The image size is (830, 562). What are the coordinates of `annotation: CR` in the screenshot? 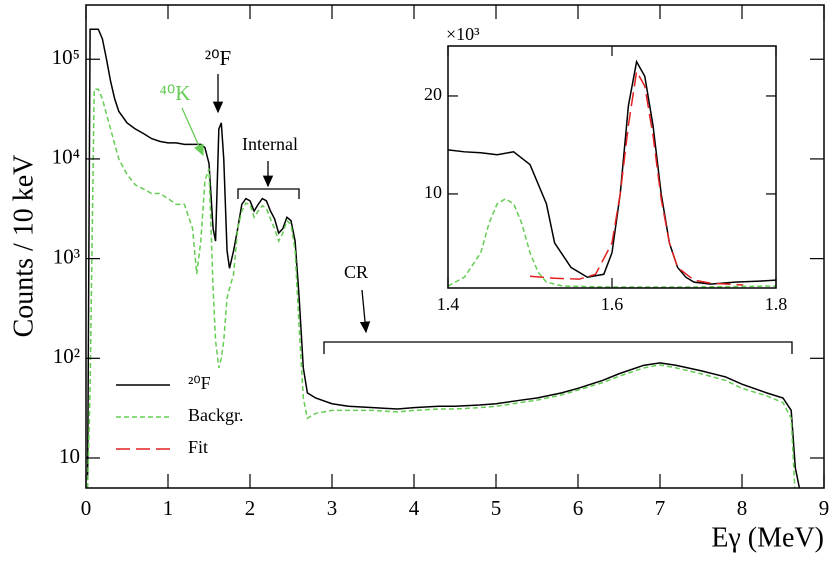 It's located at (356, 272).